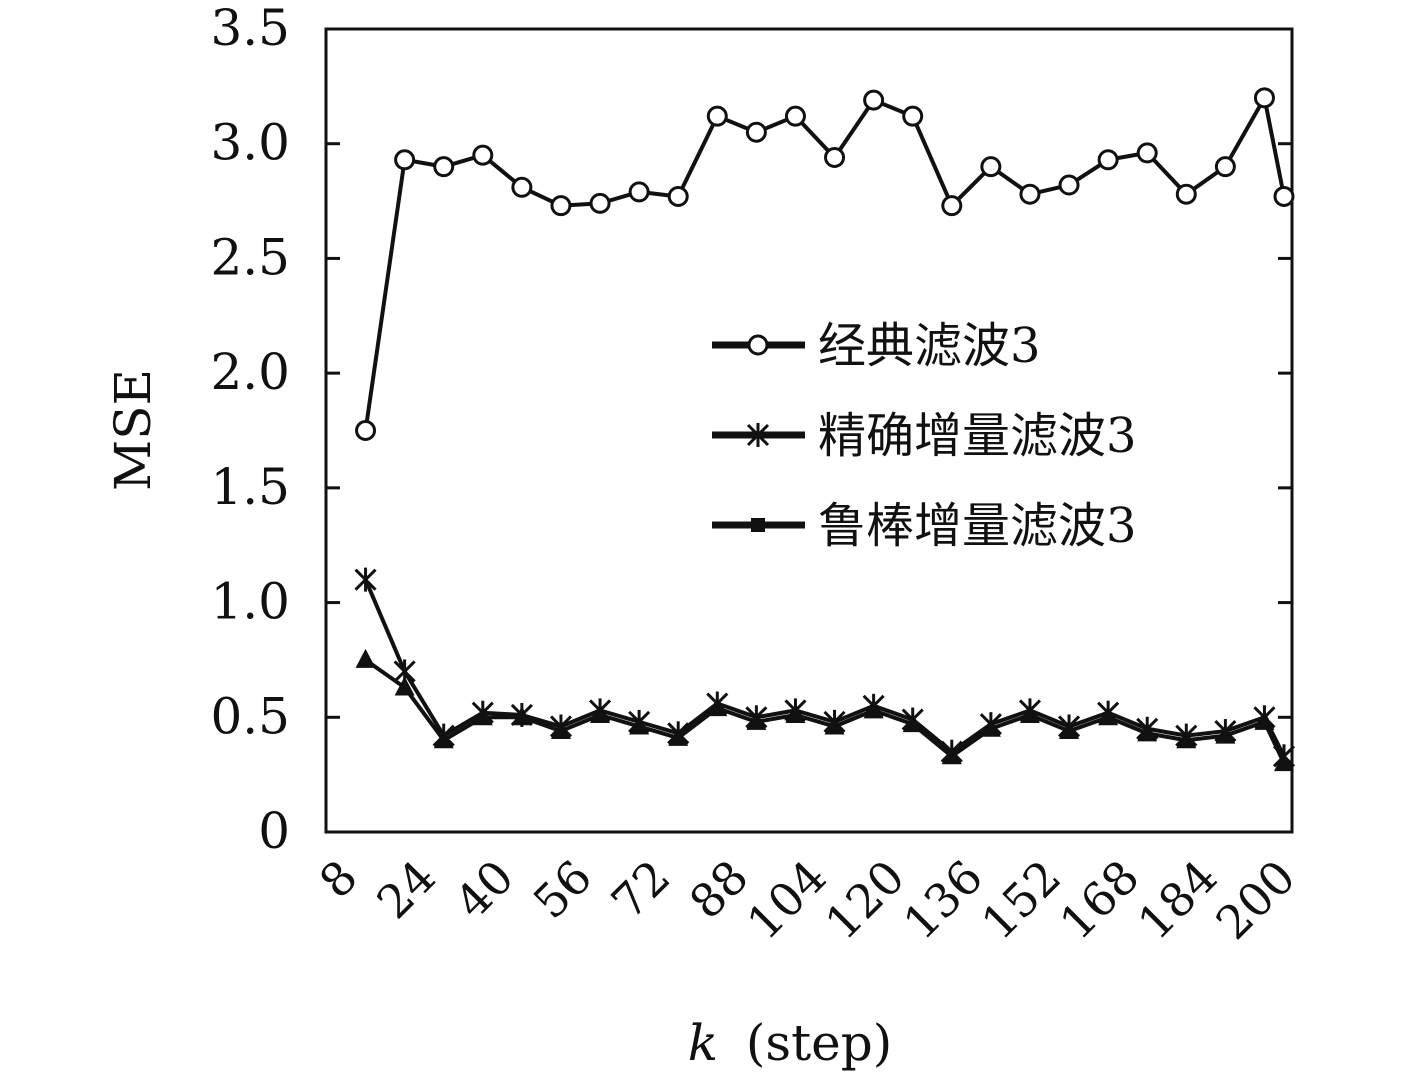 The width and height of the screenshot is (1417, 1087). I want to click on x-axis-label: k (step), so click(790, 1043).